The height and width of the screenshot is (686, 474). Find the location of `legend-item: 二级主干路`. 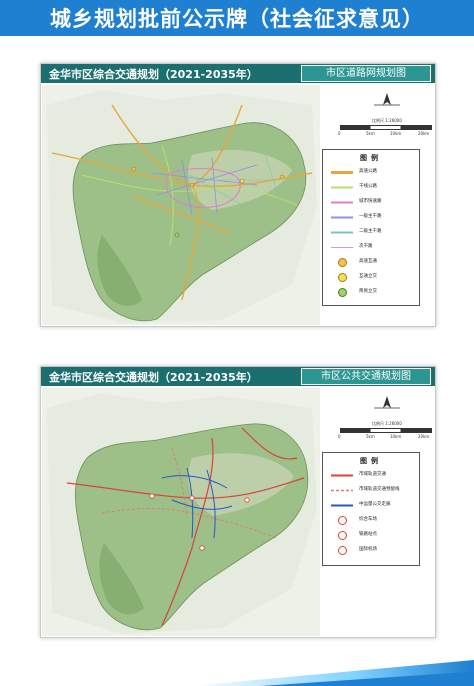

legend-item: 二级主干路 is located at coordinates (371, 232).